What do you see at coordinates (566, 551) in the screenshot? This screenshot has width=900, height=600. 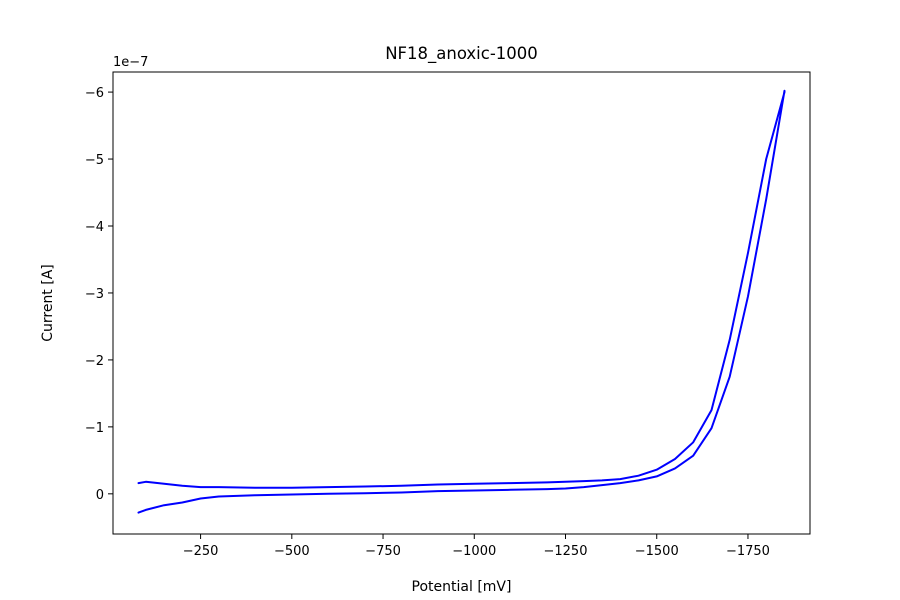 I see `x-tick-label: −1250` at bounding box center [566, 551].